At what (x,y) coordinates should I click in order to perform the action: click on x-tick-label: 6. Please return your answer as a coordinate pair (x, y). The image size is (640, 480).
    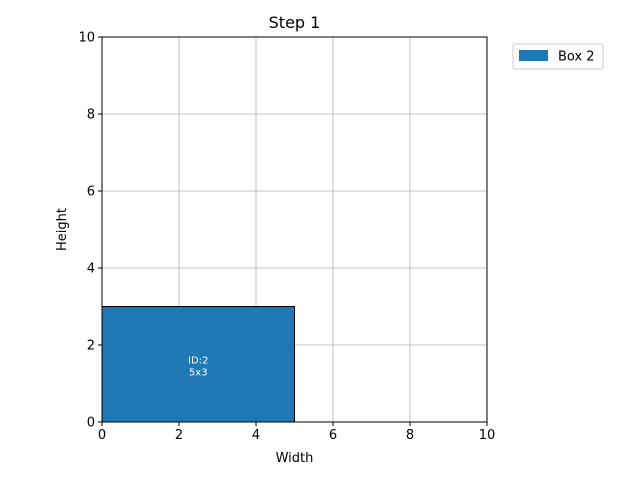
    Looking at the image, I should click on (333, 435).